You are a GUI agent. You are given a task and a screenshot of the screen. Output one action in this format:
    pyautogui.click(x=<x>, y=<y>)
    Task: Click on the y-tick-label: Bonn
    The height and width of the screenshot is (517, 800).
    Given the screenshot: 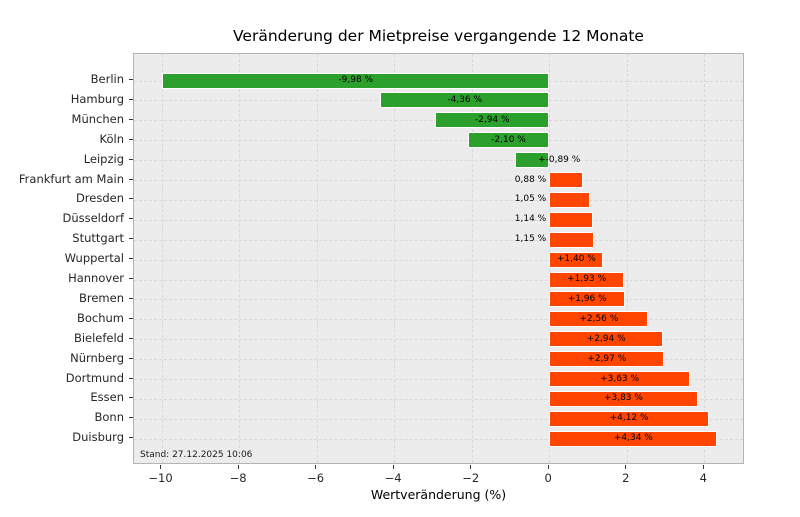 What is the action you would take?
    pyautogui.click(x=109, y=417)
    